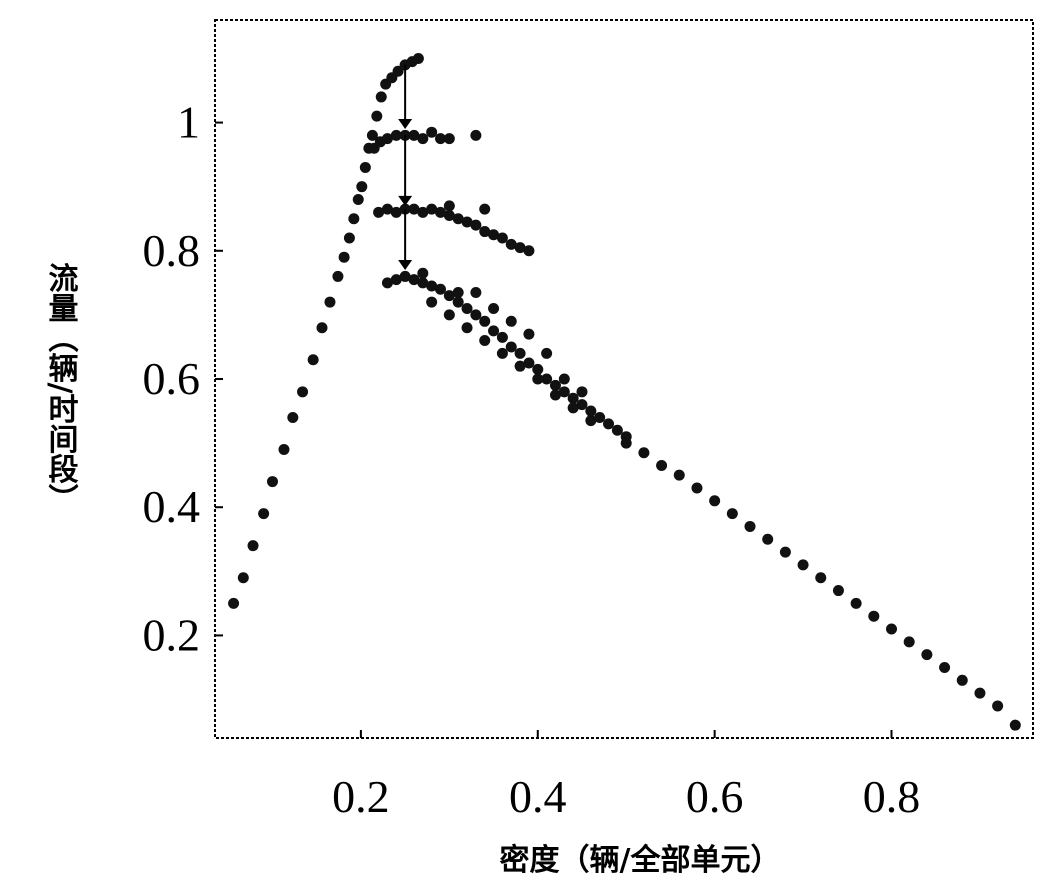  Describe the element at coordinates (626, 776) in the screenshot. I see `x-axis-ticks: 0.2 0.4 0.6 0.8` at that location.